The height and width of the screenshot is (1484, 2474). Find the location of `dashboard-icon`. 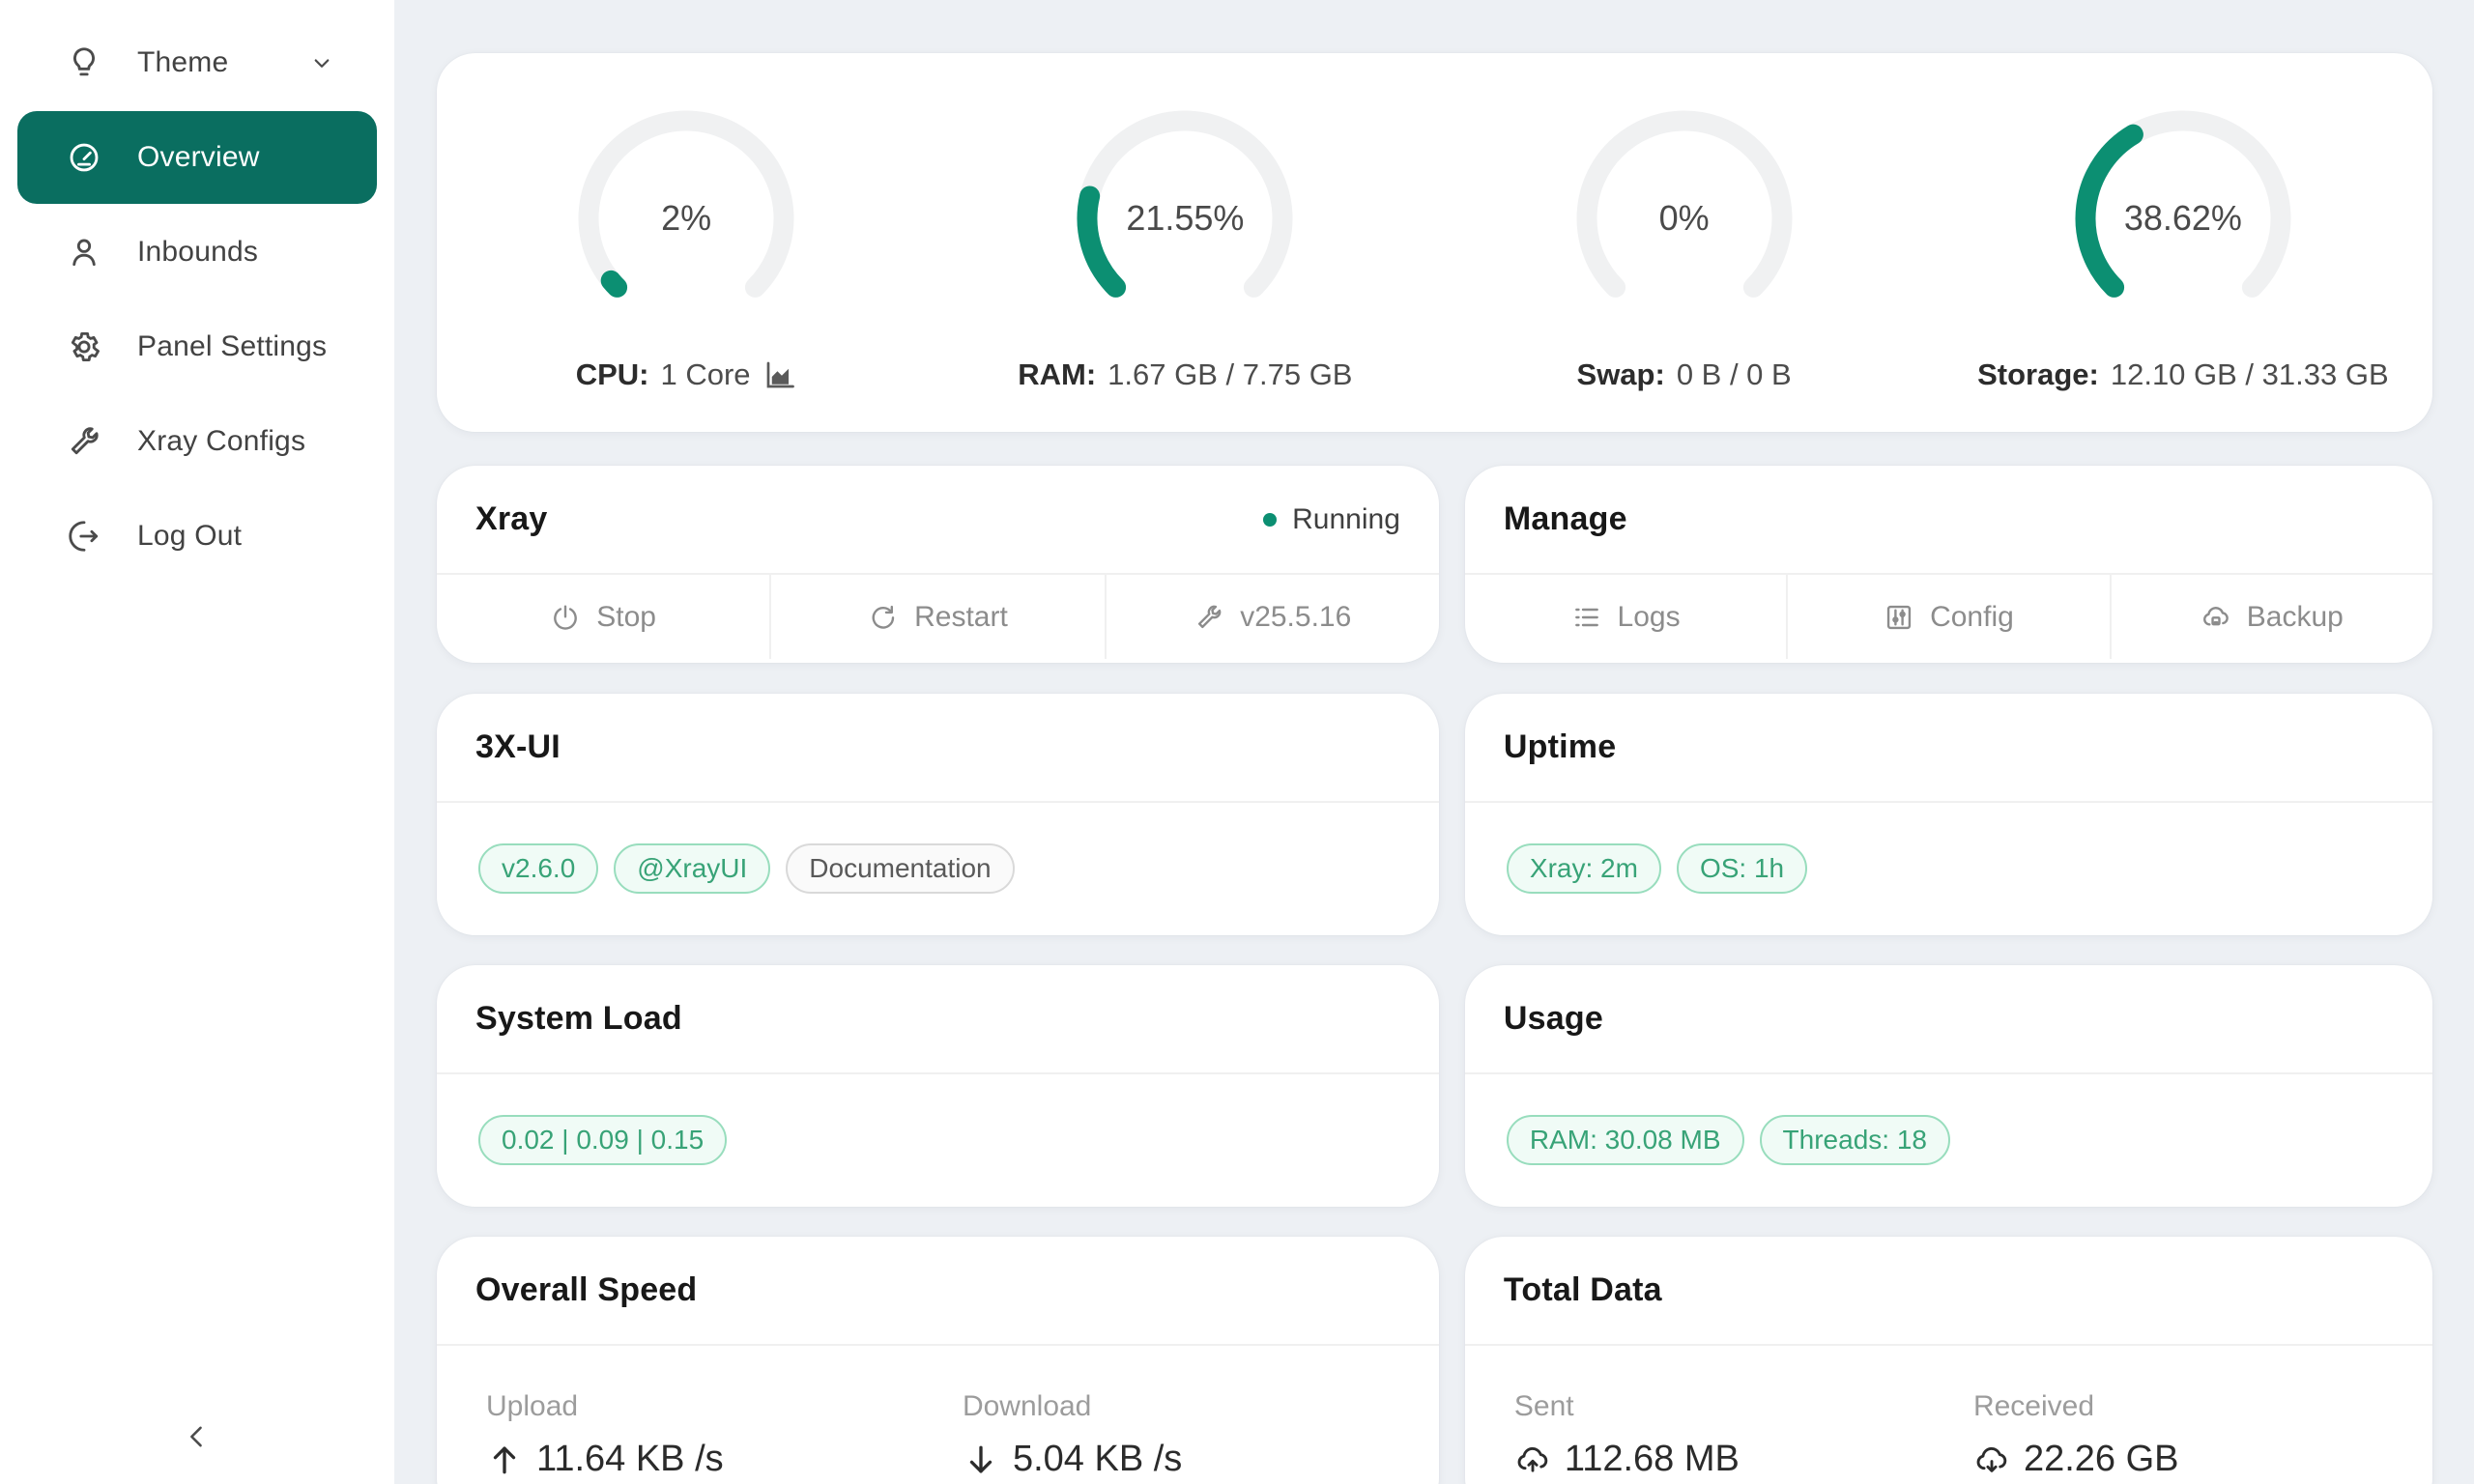

dashboard-icon is located at coordinates (84, 157).